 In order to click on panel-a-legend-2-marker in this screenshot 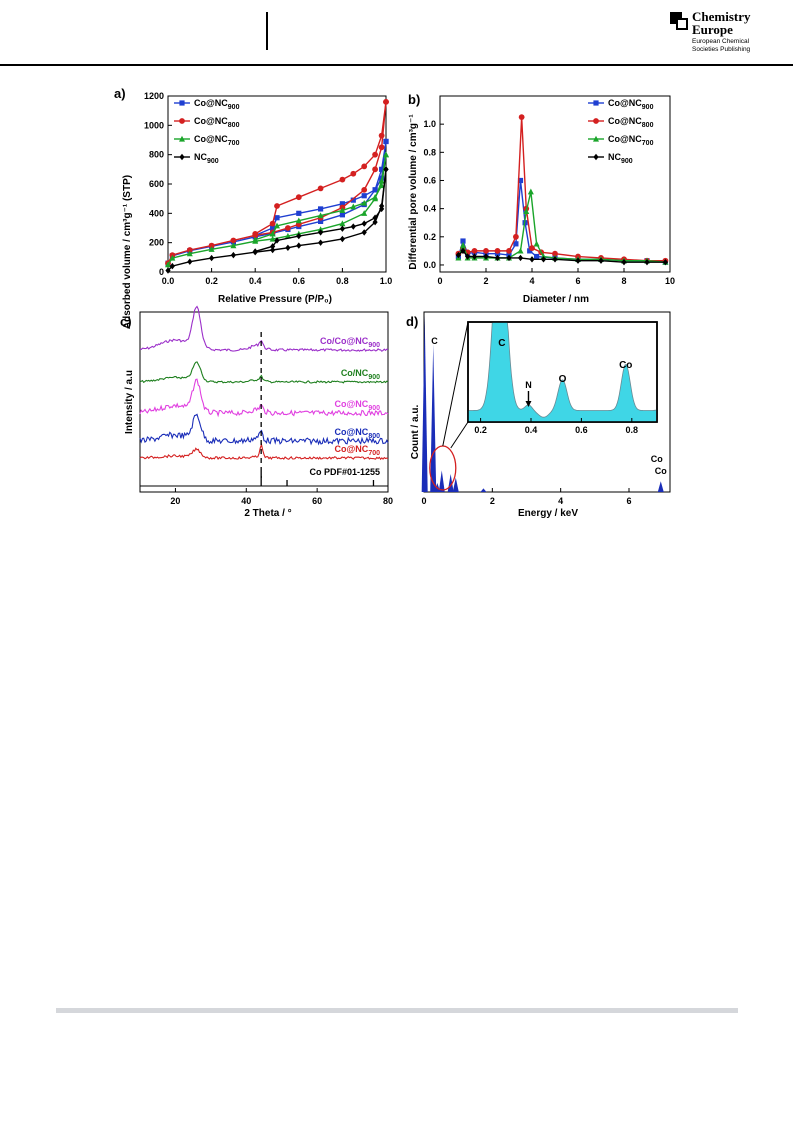, I will do `click(182, 138)`.